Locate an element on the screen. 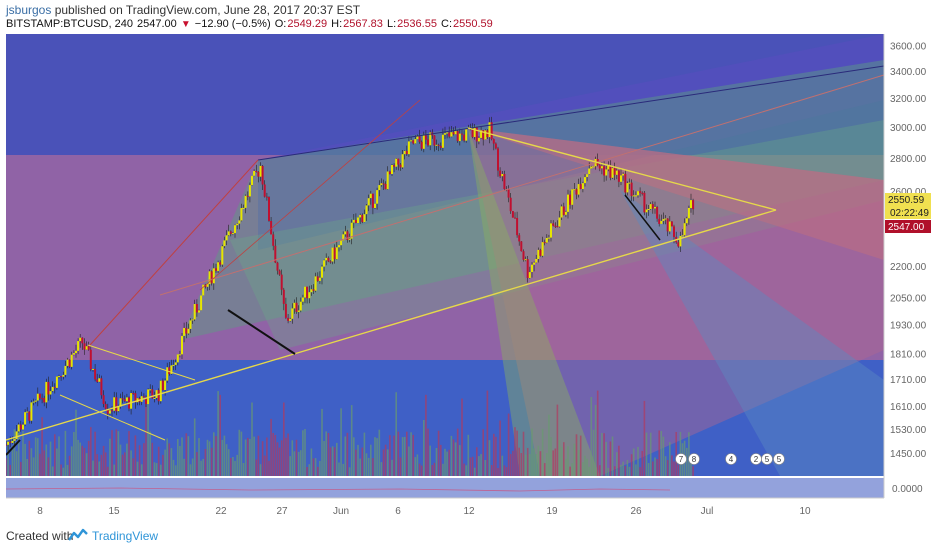  event-marker-label: 7 is located at coordinates (681, 459).